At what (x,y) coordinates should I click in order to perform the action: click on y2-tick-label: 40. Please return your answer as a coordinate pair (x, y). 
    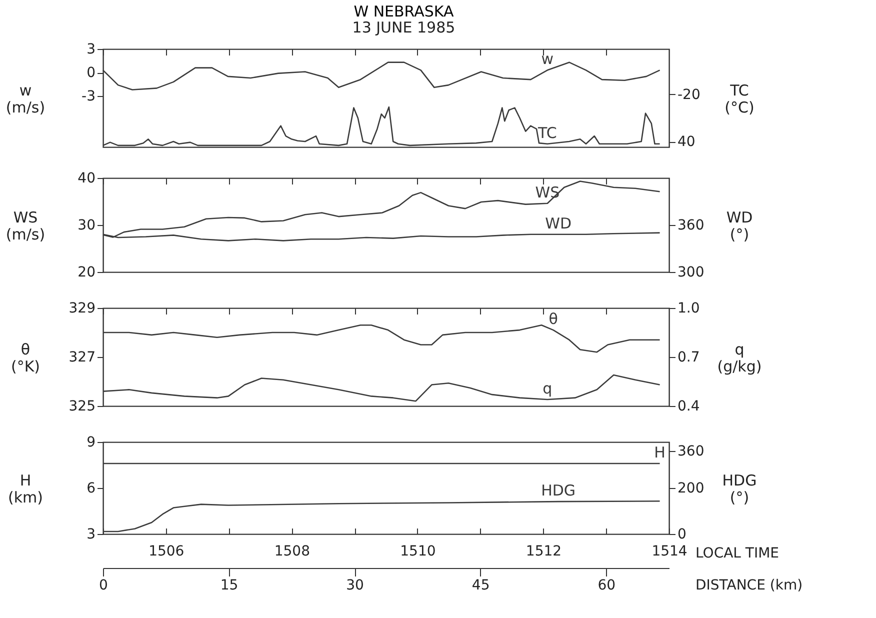
    Looking at the image, I should click on (687, 142).